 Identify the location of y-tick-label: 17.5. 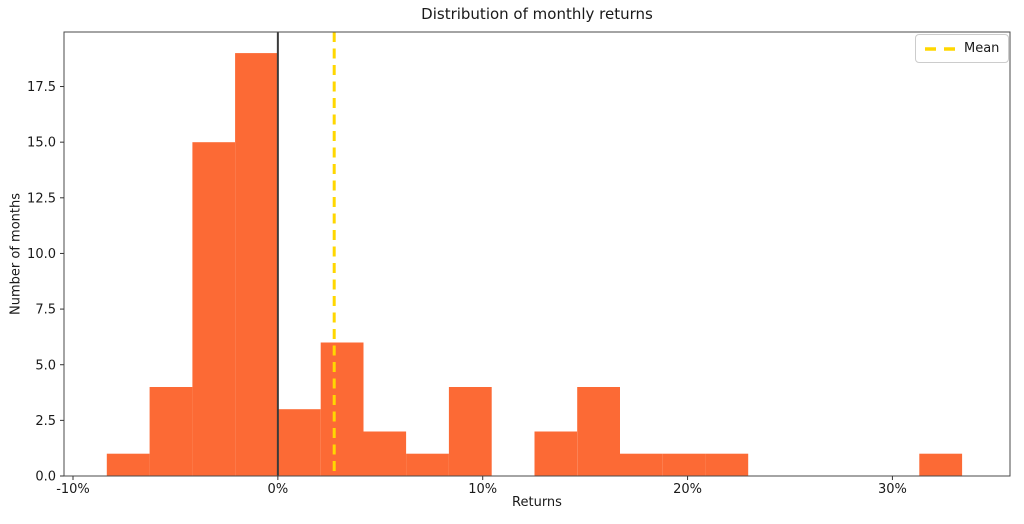
(41, 87).